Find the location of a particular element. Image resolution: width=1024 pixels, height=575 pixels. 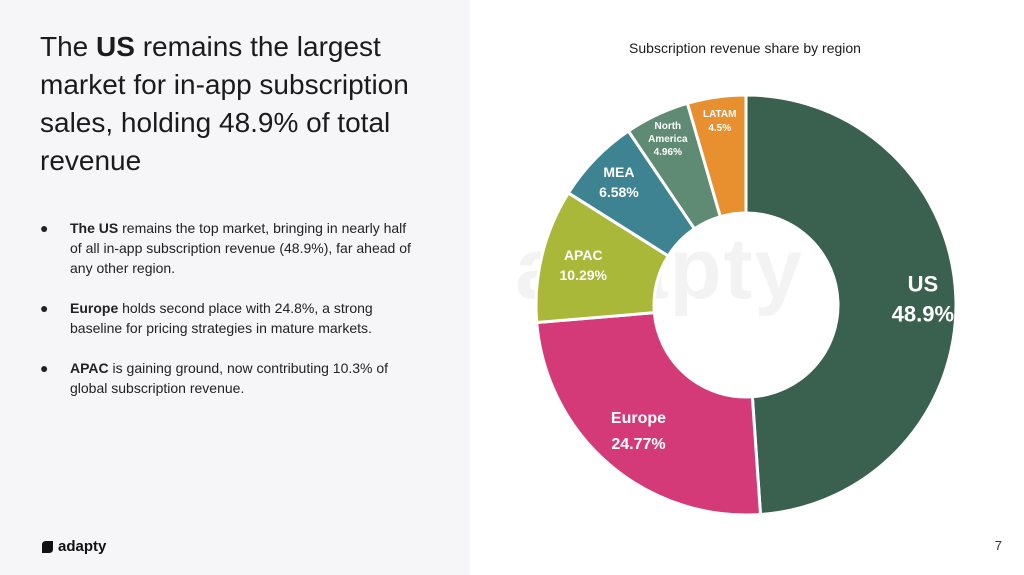

slice-label-europe: Europe 24.77% is located at coordinates (638, 431).